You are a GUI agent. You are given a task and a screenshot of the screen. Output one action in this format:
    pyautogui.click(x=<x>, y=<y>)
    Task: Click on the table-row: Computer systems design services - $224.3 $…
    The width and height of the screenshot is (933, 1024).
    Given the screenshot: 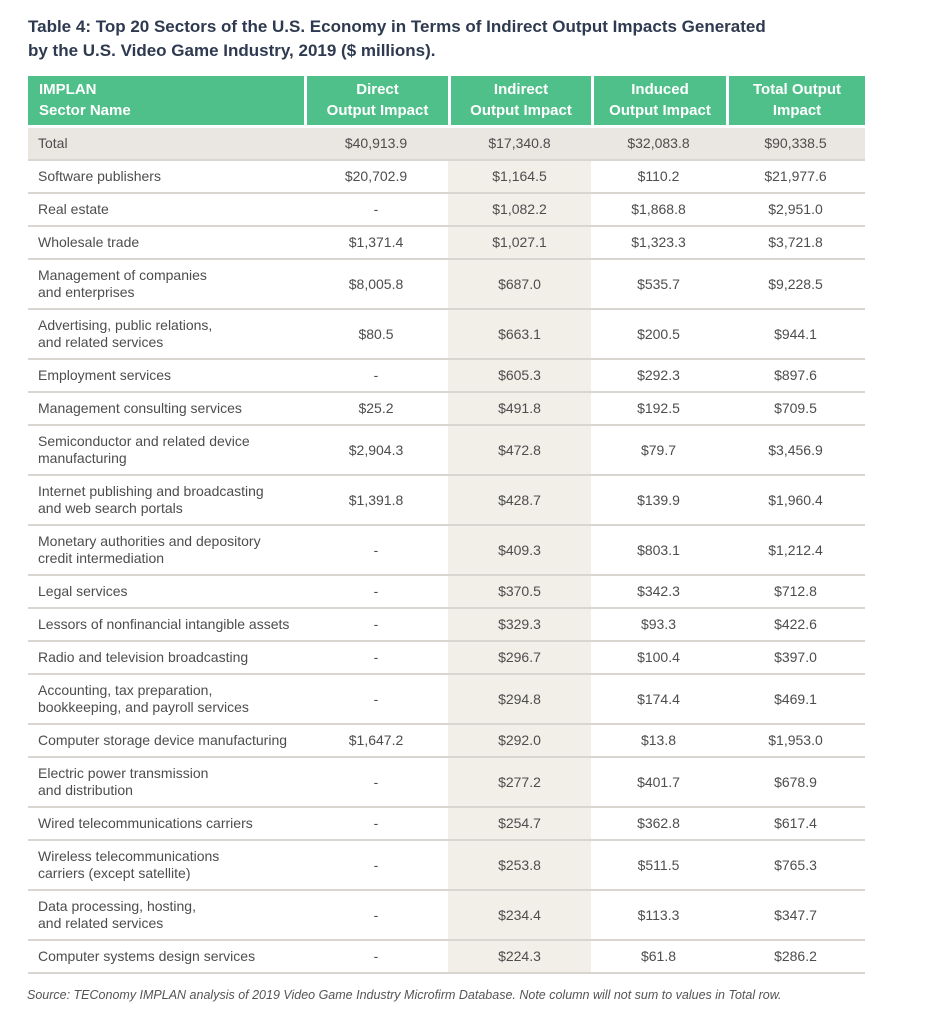 What is the action you would take?
    pyautogui.click(x=446, y=957)
    